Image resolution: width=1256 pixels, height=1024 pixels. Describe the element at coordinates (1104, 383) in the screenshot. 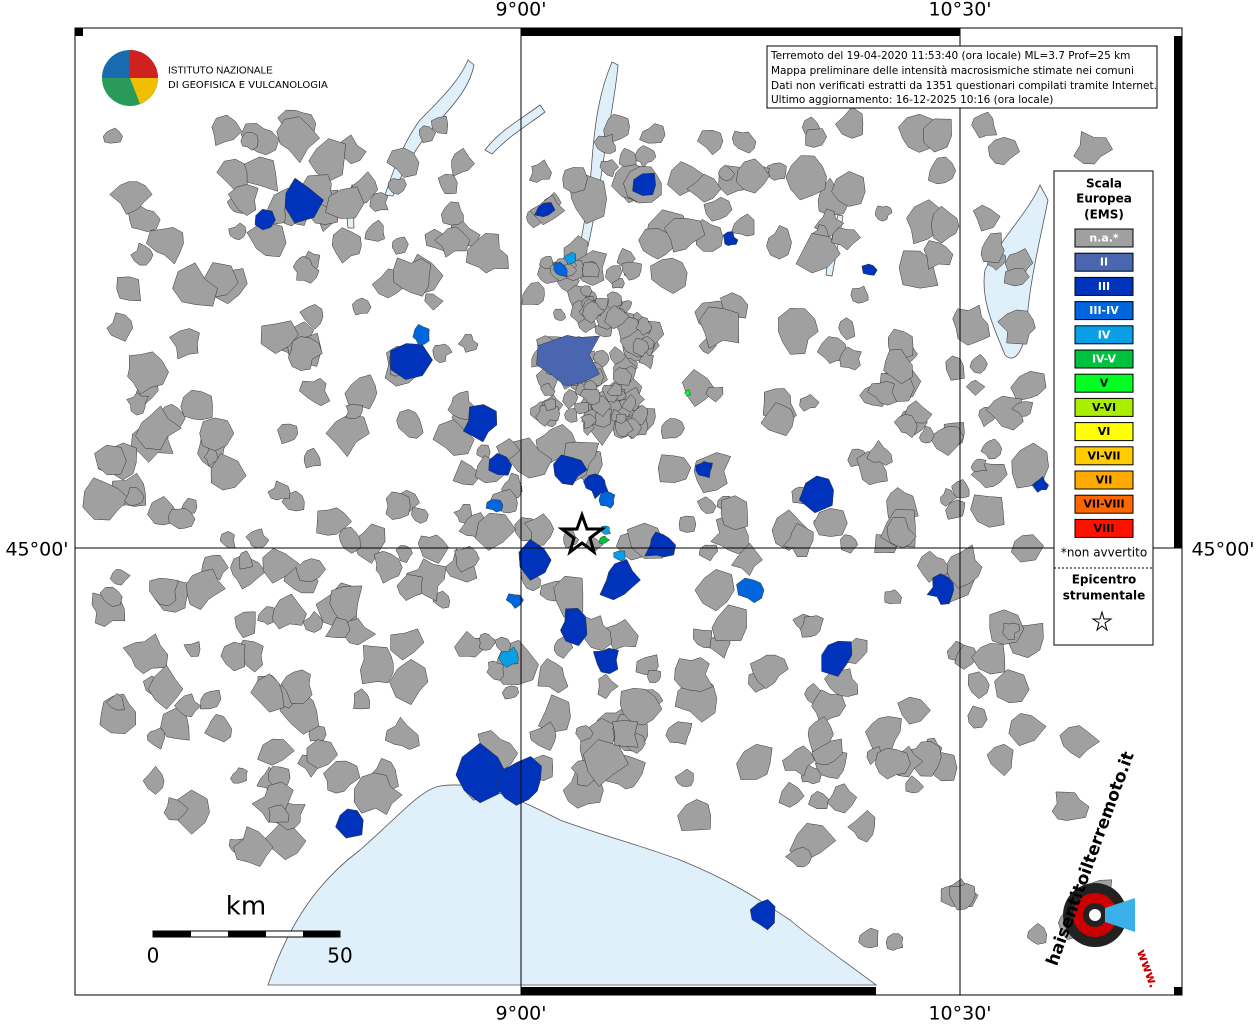

I see `legend-swatch` at that location.